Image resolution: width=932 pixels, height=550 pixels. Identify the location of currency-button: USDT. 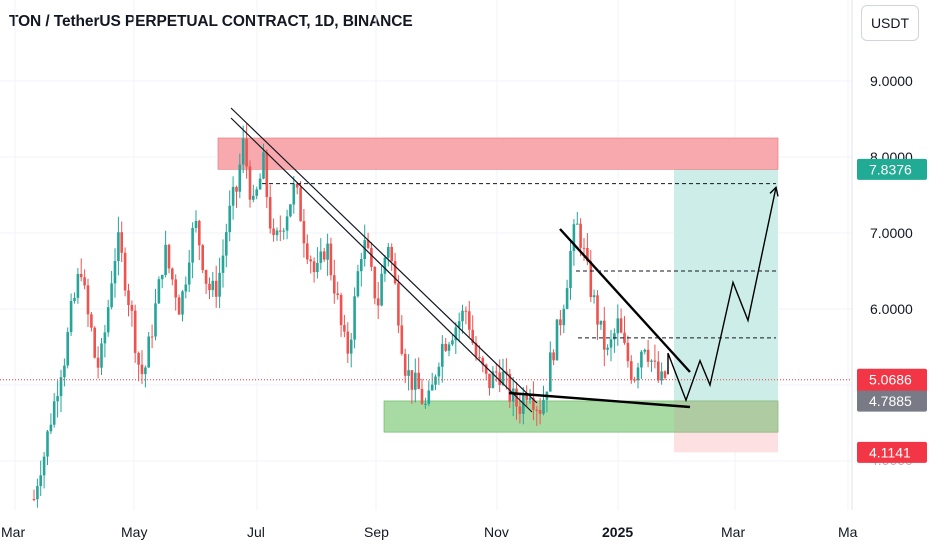
(890, 23).